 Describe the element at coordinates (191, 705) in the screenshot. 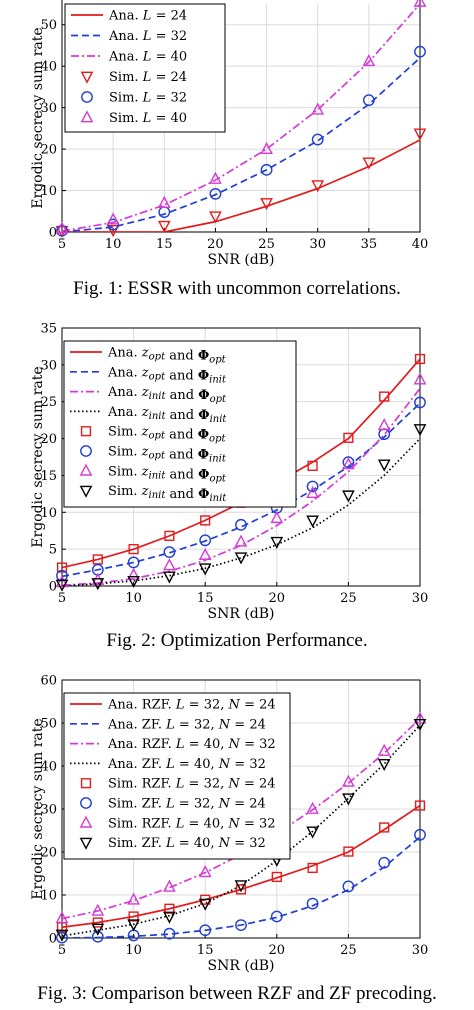

I see `legend-entry-0: Ana. RZF. L = 32, N = 24` at that location.